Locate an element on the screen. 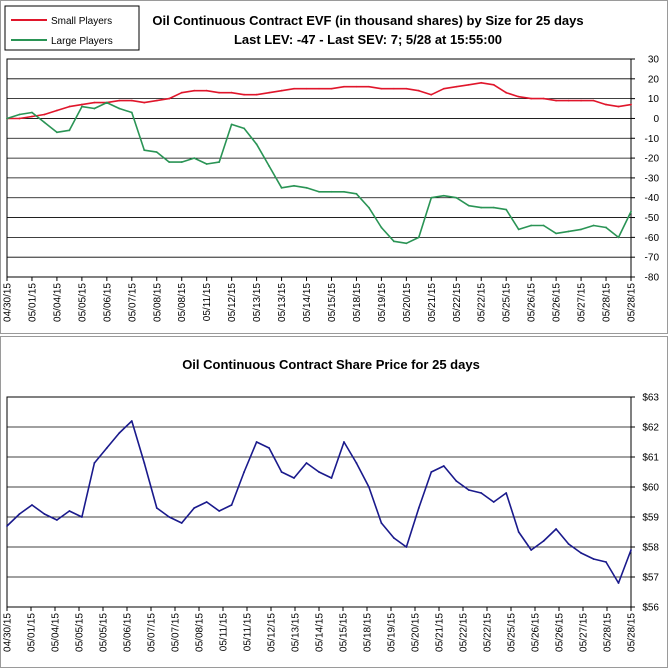 The height and width of the screenshot is (668, 668). x-tick-label: 05/15/15 is located at coordinates (332, 302).